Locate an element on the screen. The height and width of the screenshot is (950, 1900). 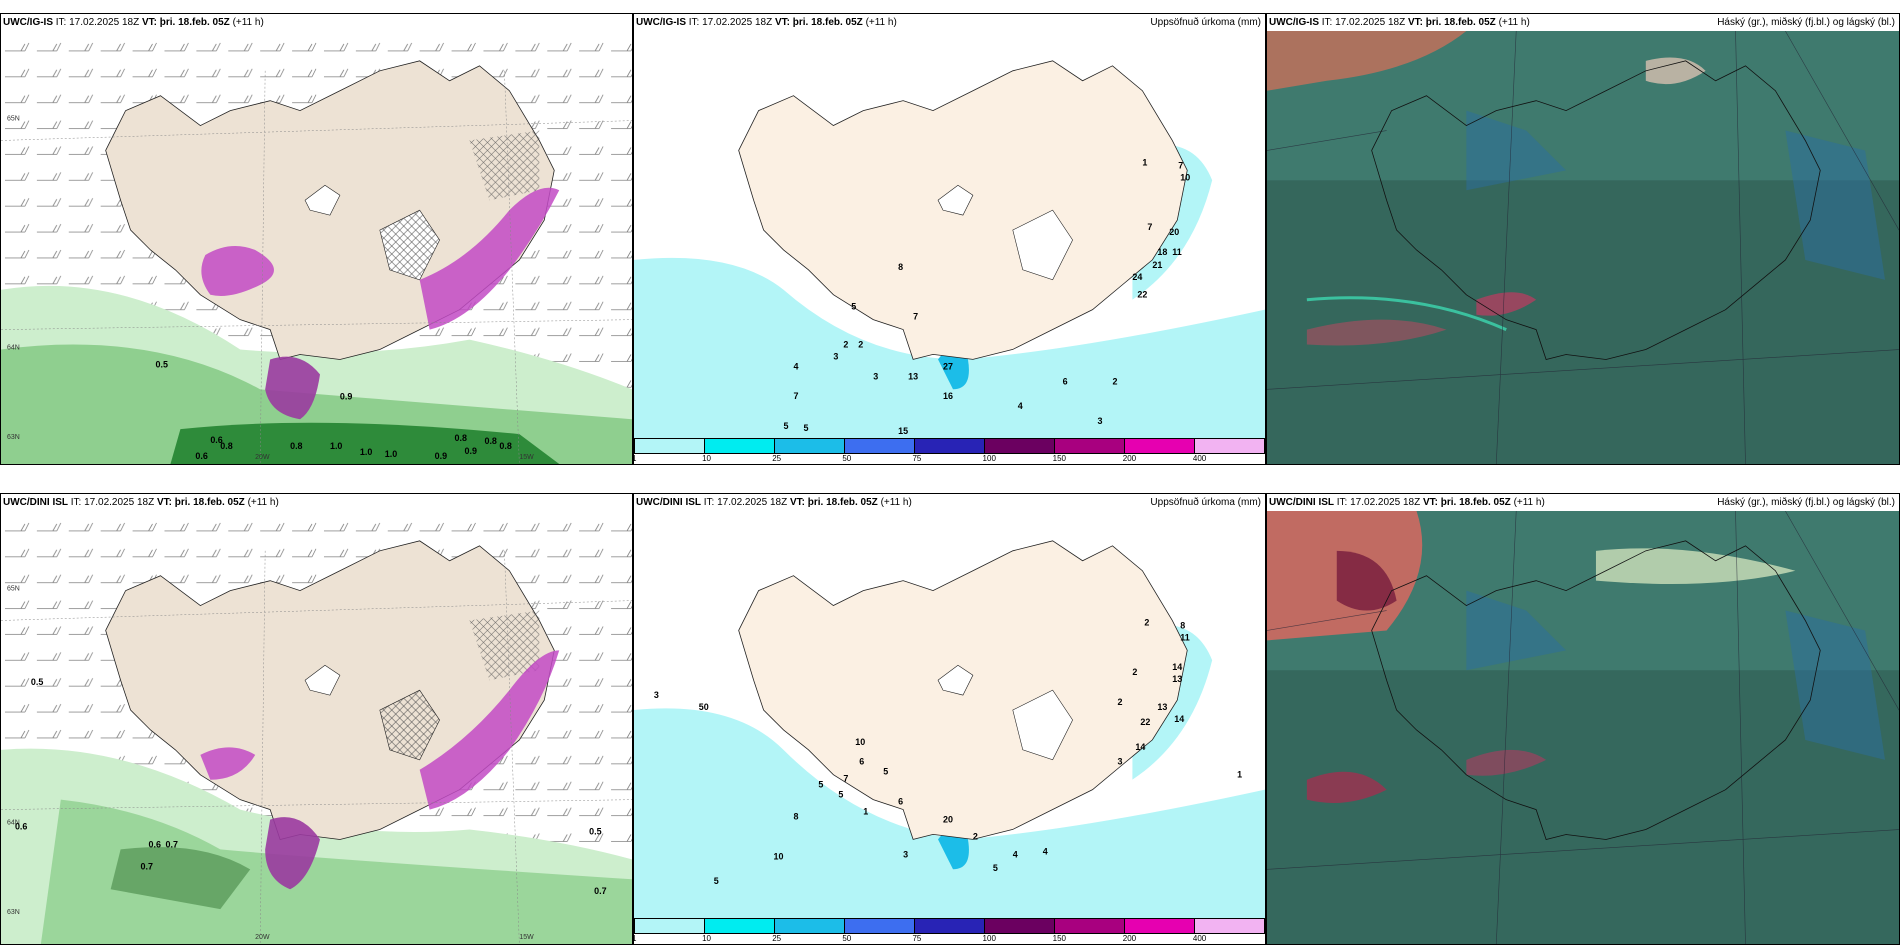
lon-label: 20W is located at coordinates (262, 457).